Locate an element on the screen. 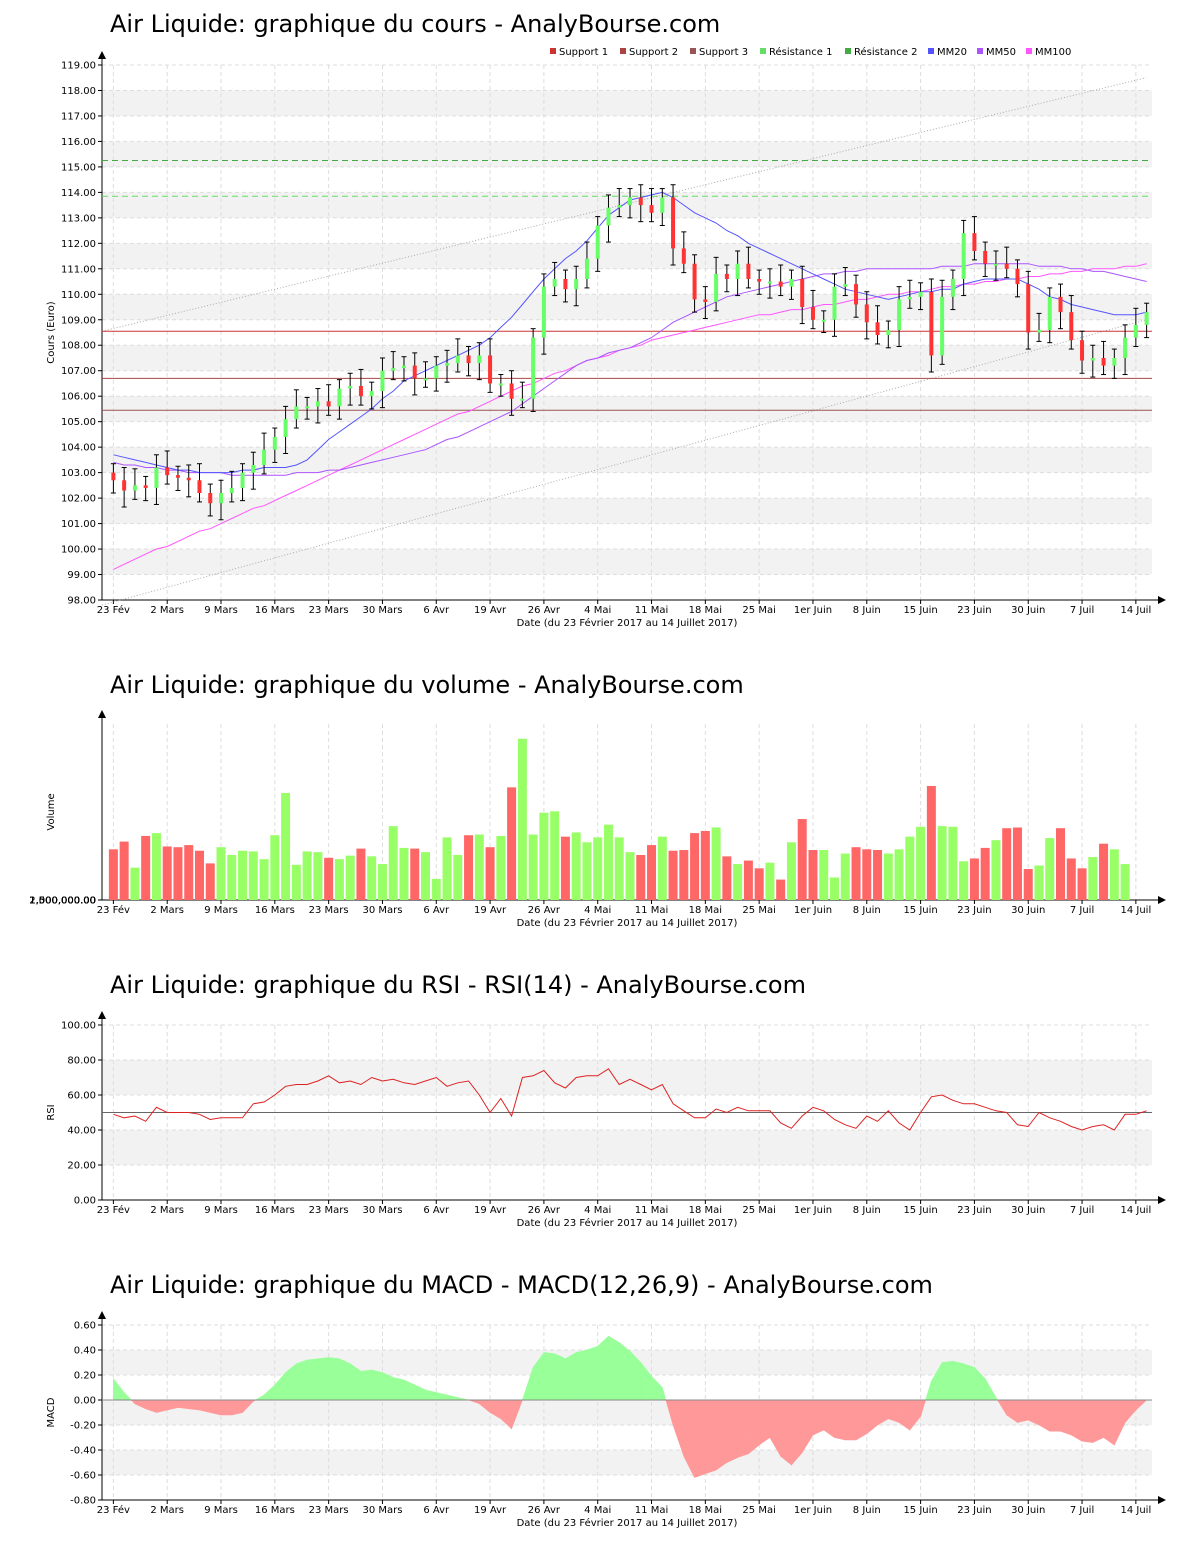 This screenshot has height=1550, width=1200. volume-xtick-label: 30 Mars is located at coordinates (382, 910).